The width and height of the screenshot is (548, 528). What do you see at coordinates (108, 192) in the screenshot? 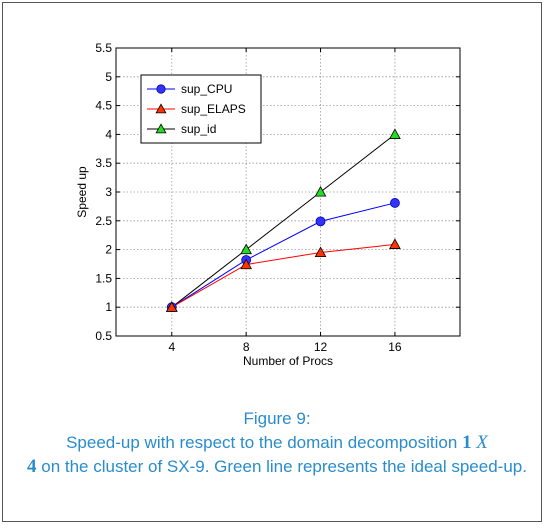
I see `y-tick-label: 3` at bounding box center [108, 192].